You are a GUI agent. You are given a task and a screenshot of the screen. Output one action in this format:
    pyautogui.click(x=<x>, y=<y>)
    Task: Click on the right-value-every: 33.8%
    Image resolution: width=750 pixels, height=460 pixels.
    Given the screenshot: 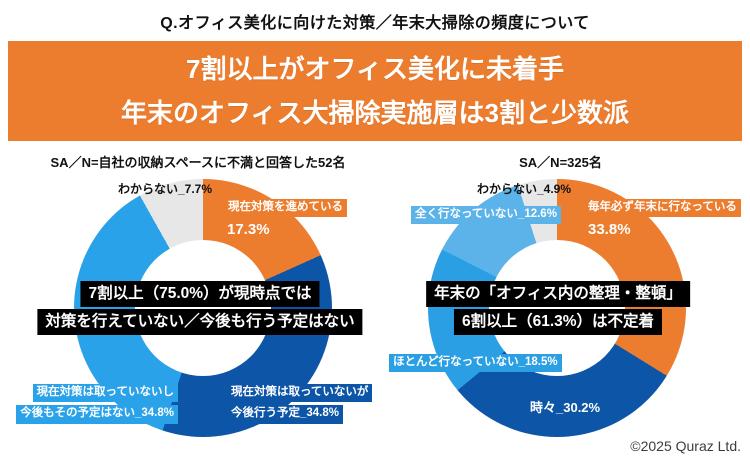 What is the action you would take?
    pyautogui.click(x=609, y=229)
    